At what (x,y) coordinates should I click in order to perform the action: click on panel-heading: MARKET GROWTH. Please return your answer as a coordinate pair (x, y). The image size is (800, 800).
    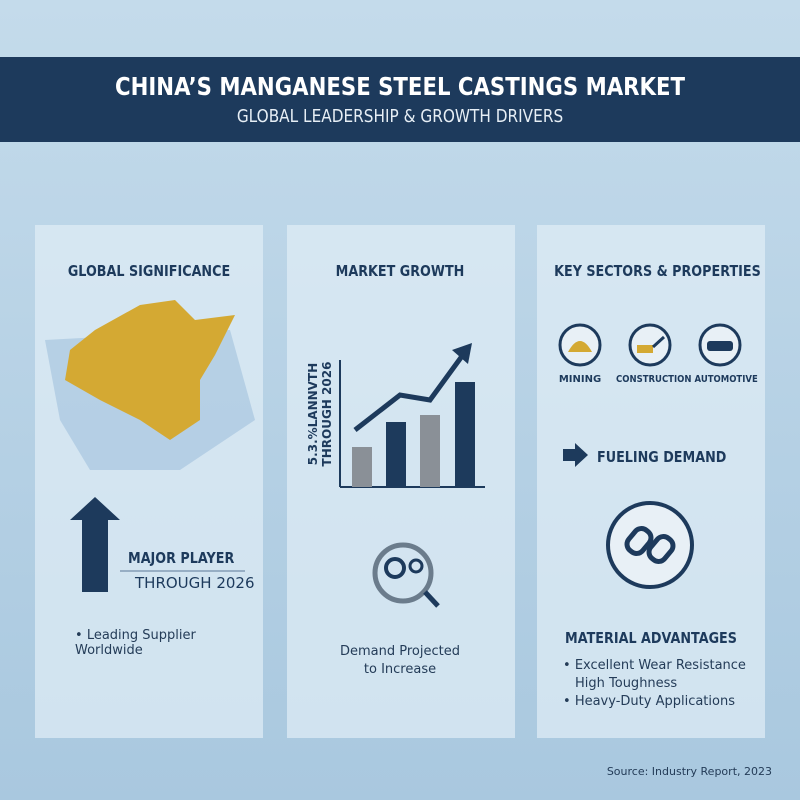
    Looking at the image, I should click on (400, 271).